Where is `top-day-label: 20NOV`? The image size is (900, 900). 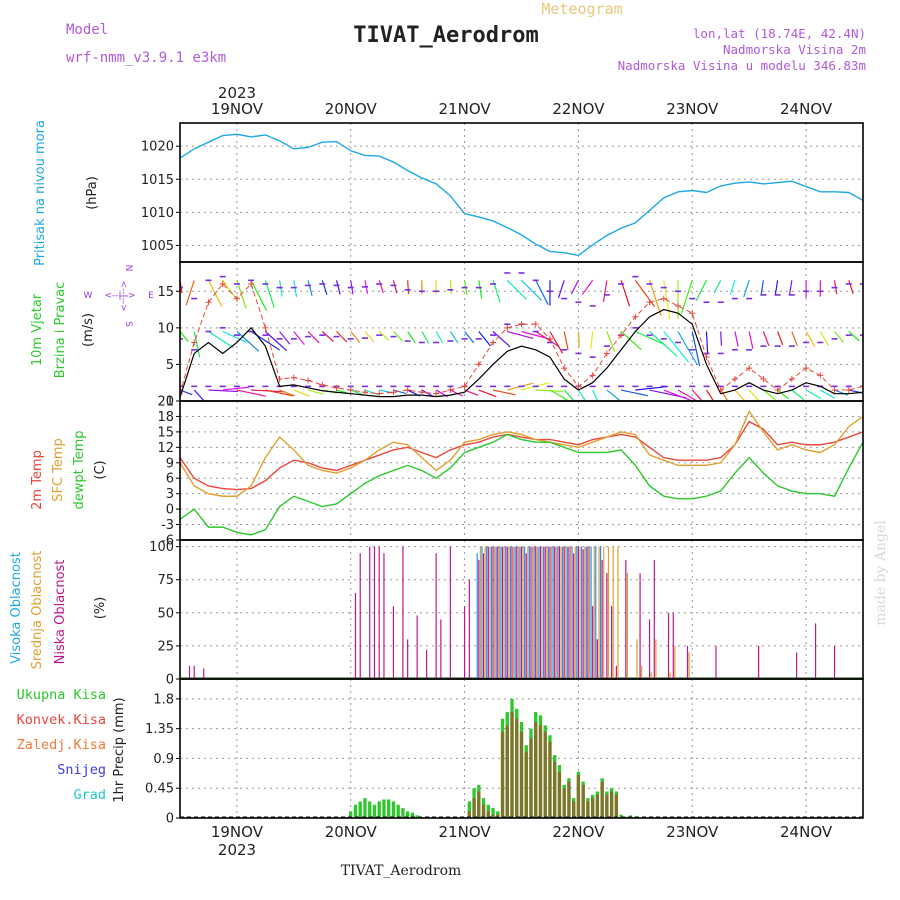
top-day-label: 20NOV is located at coordinates (351, 109).